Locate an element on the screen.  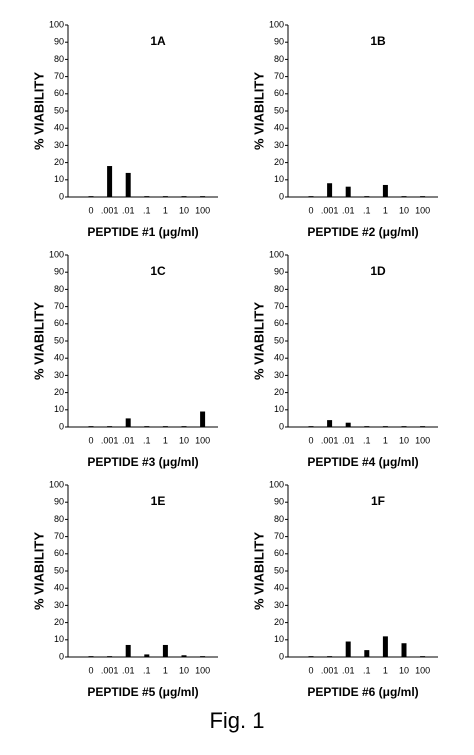
chart-title: 1E is located at coordinates (158, 501).